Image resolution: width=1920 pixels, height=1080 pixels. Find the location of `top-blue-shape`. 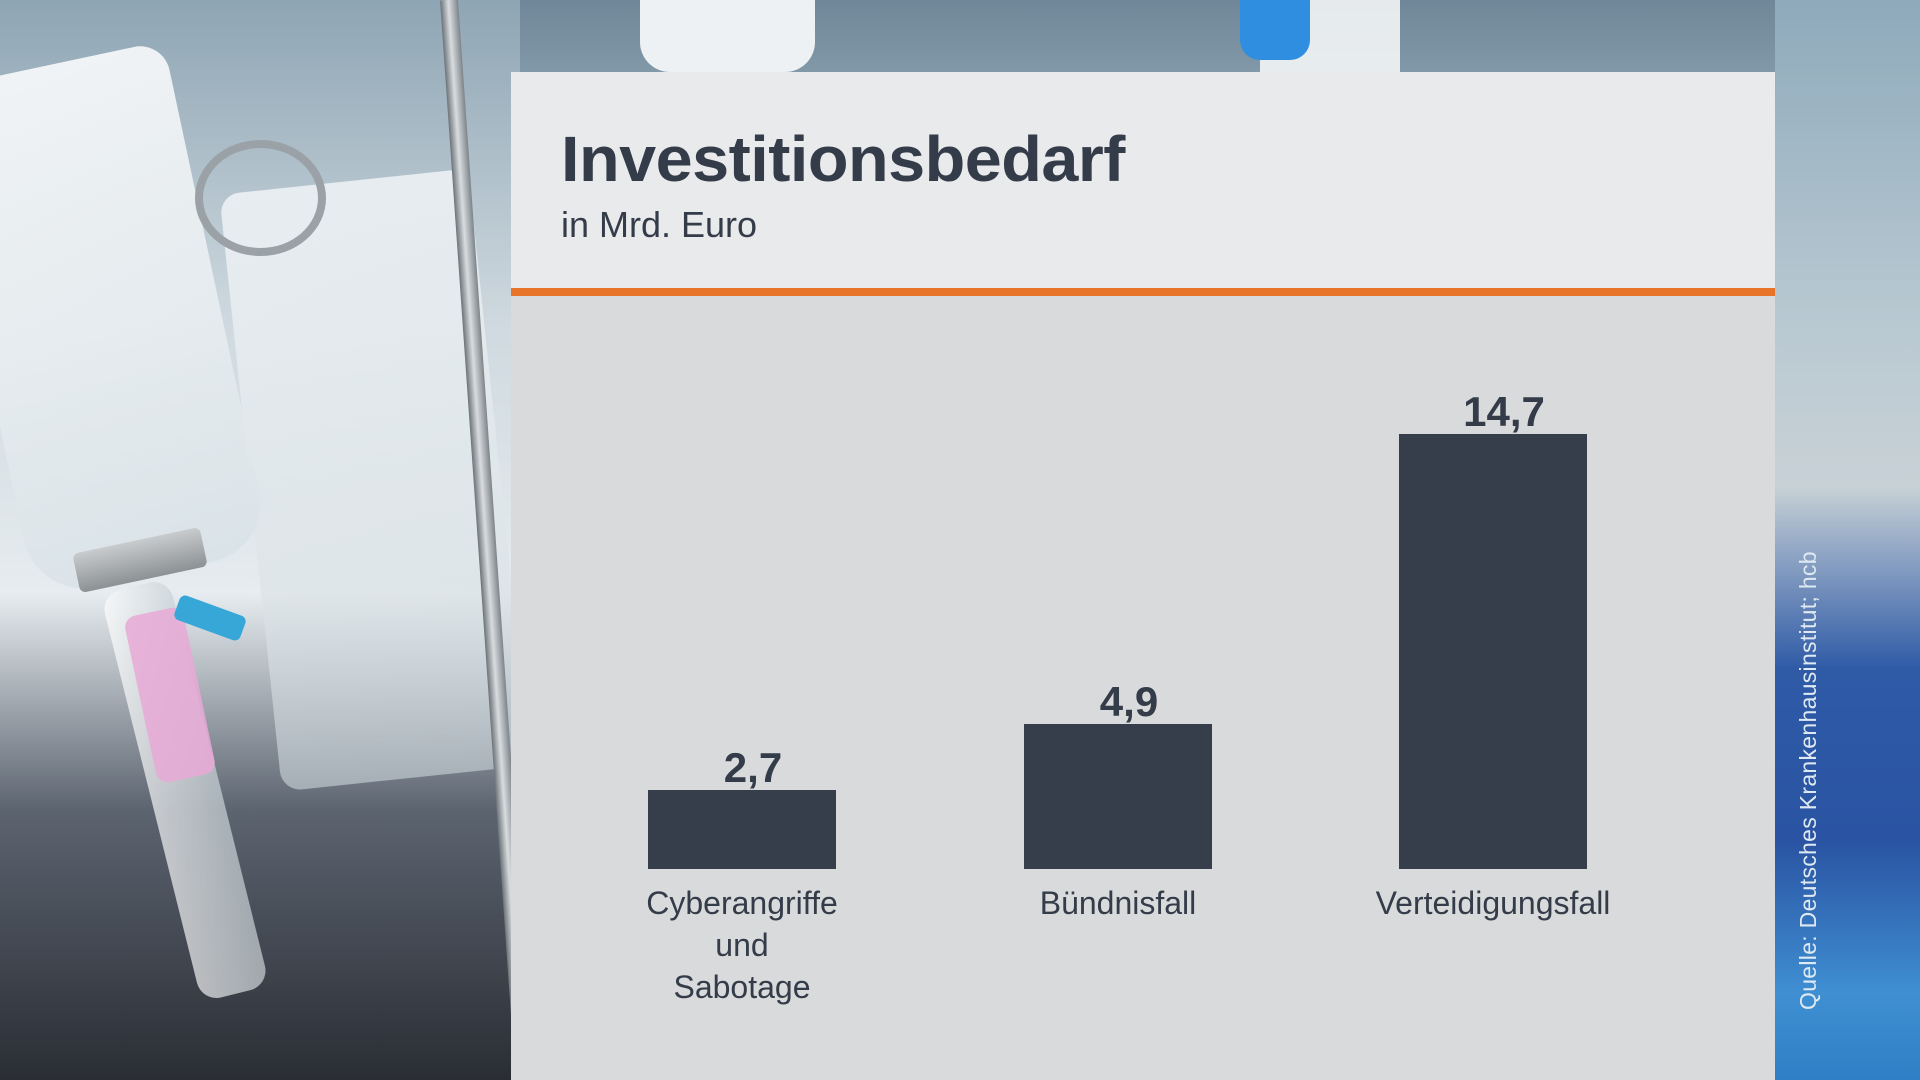

top-blue-shape is located at coordinates (1275, 30).